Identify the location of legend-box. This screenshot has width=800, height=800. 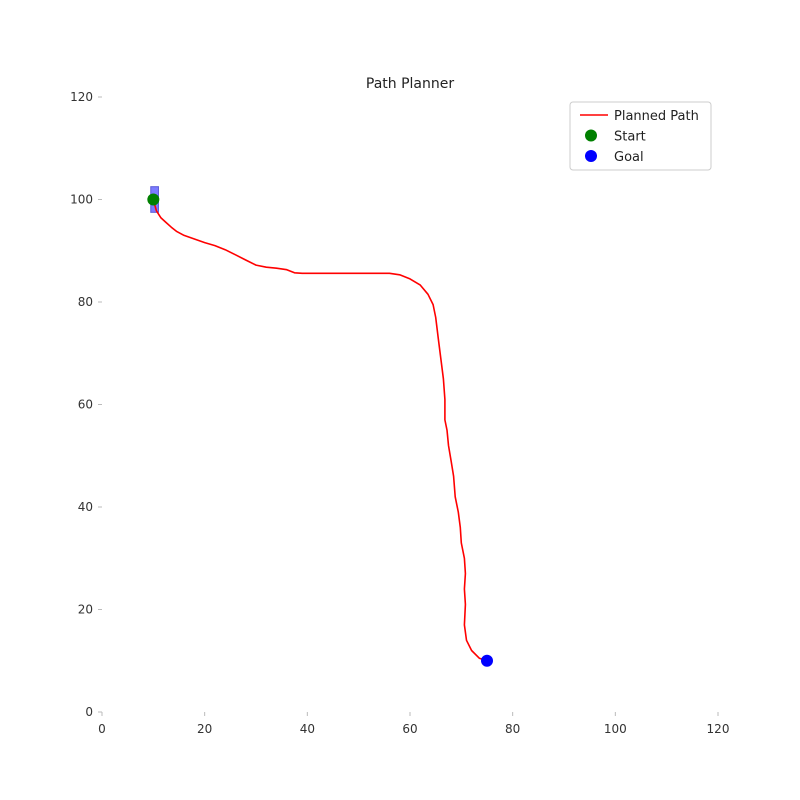
(640, 136).